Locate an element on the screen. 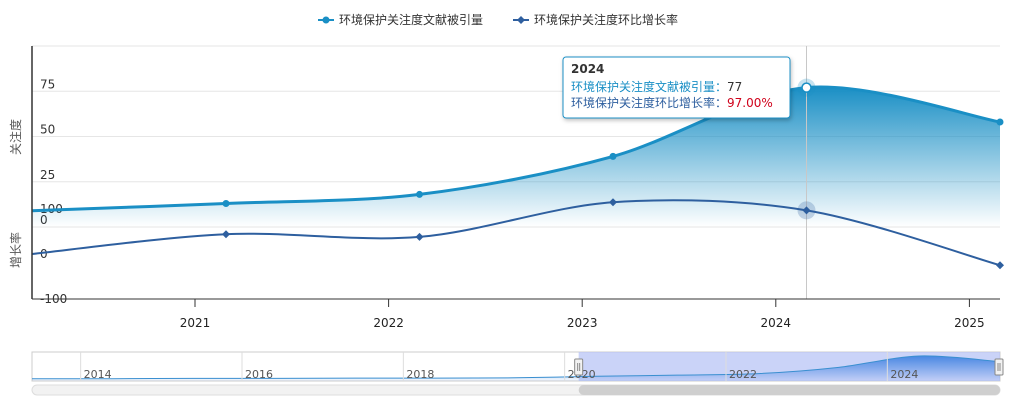  navigator-area is located at coordinates (516, 368).